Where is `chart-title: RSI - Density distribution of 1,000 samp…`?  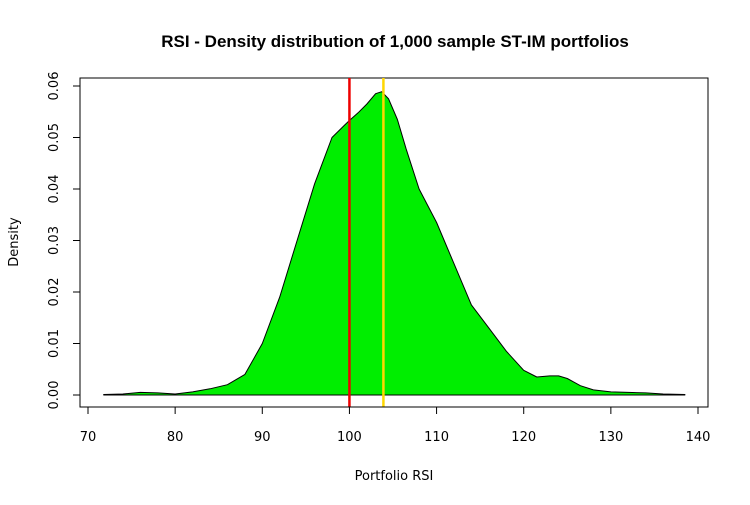
chart-title: RSI - Density distribution of 1,000 samp… is located at coordinates (395, 41).